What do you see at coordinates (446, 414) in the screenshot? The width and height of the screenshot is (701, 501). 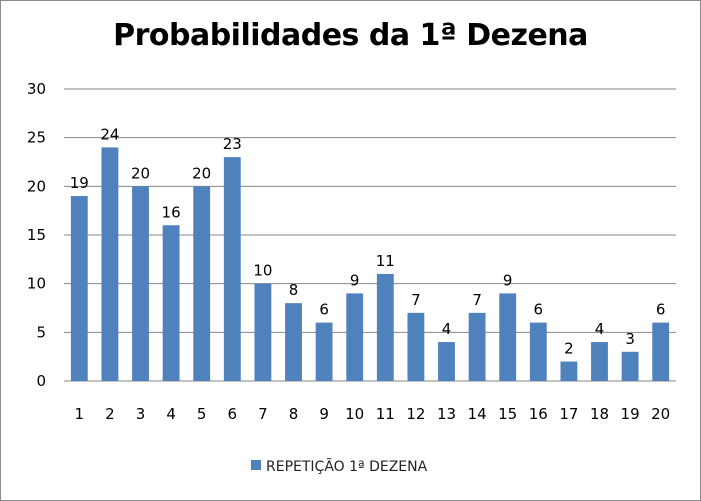 I see `x-tick-label: 13` at bounding box center [446, 414].